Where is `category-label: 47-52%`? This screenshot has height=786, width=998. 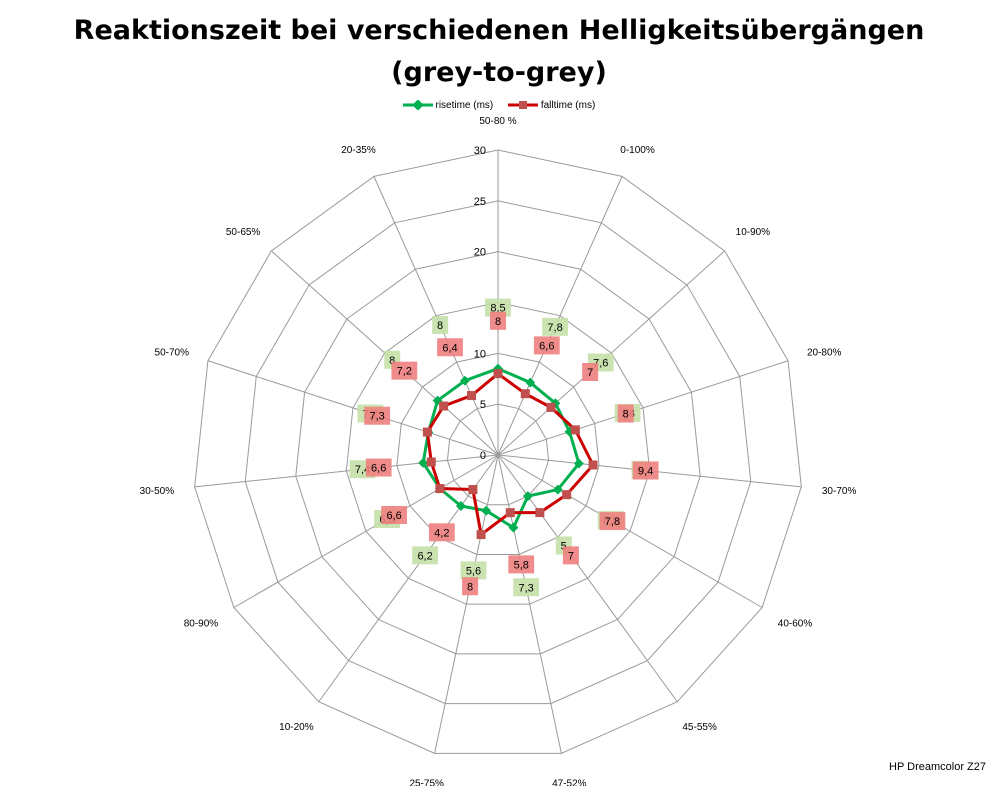 category-label: 47-52% is located at coordinates (569, 782).